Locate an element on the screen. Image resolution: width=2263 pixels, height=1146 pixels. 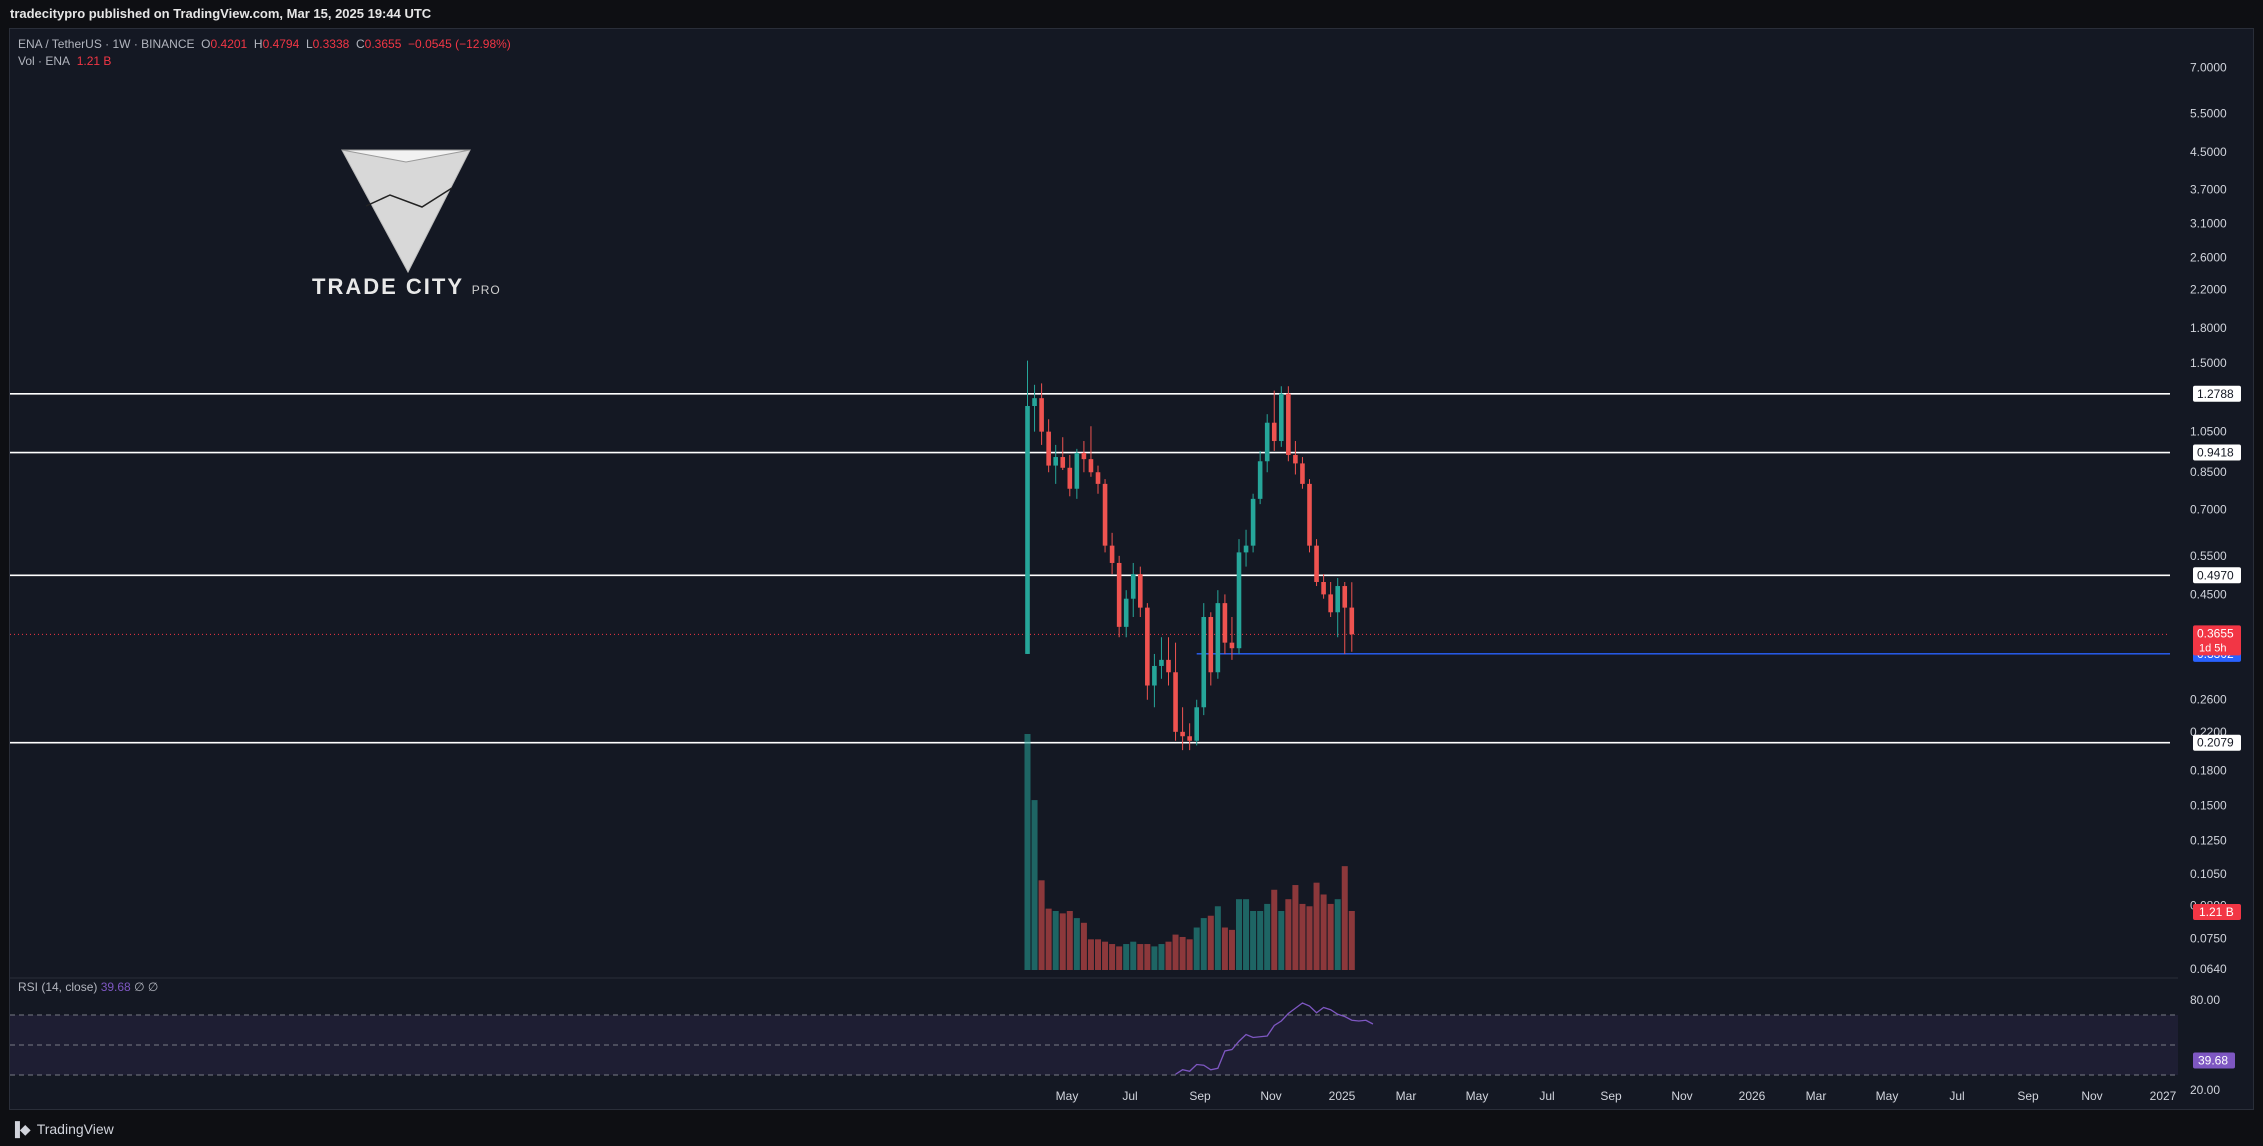
legend-symbol: ENA / TetherUS · 1W · BINANCE is located at coordinates (106, 44).